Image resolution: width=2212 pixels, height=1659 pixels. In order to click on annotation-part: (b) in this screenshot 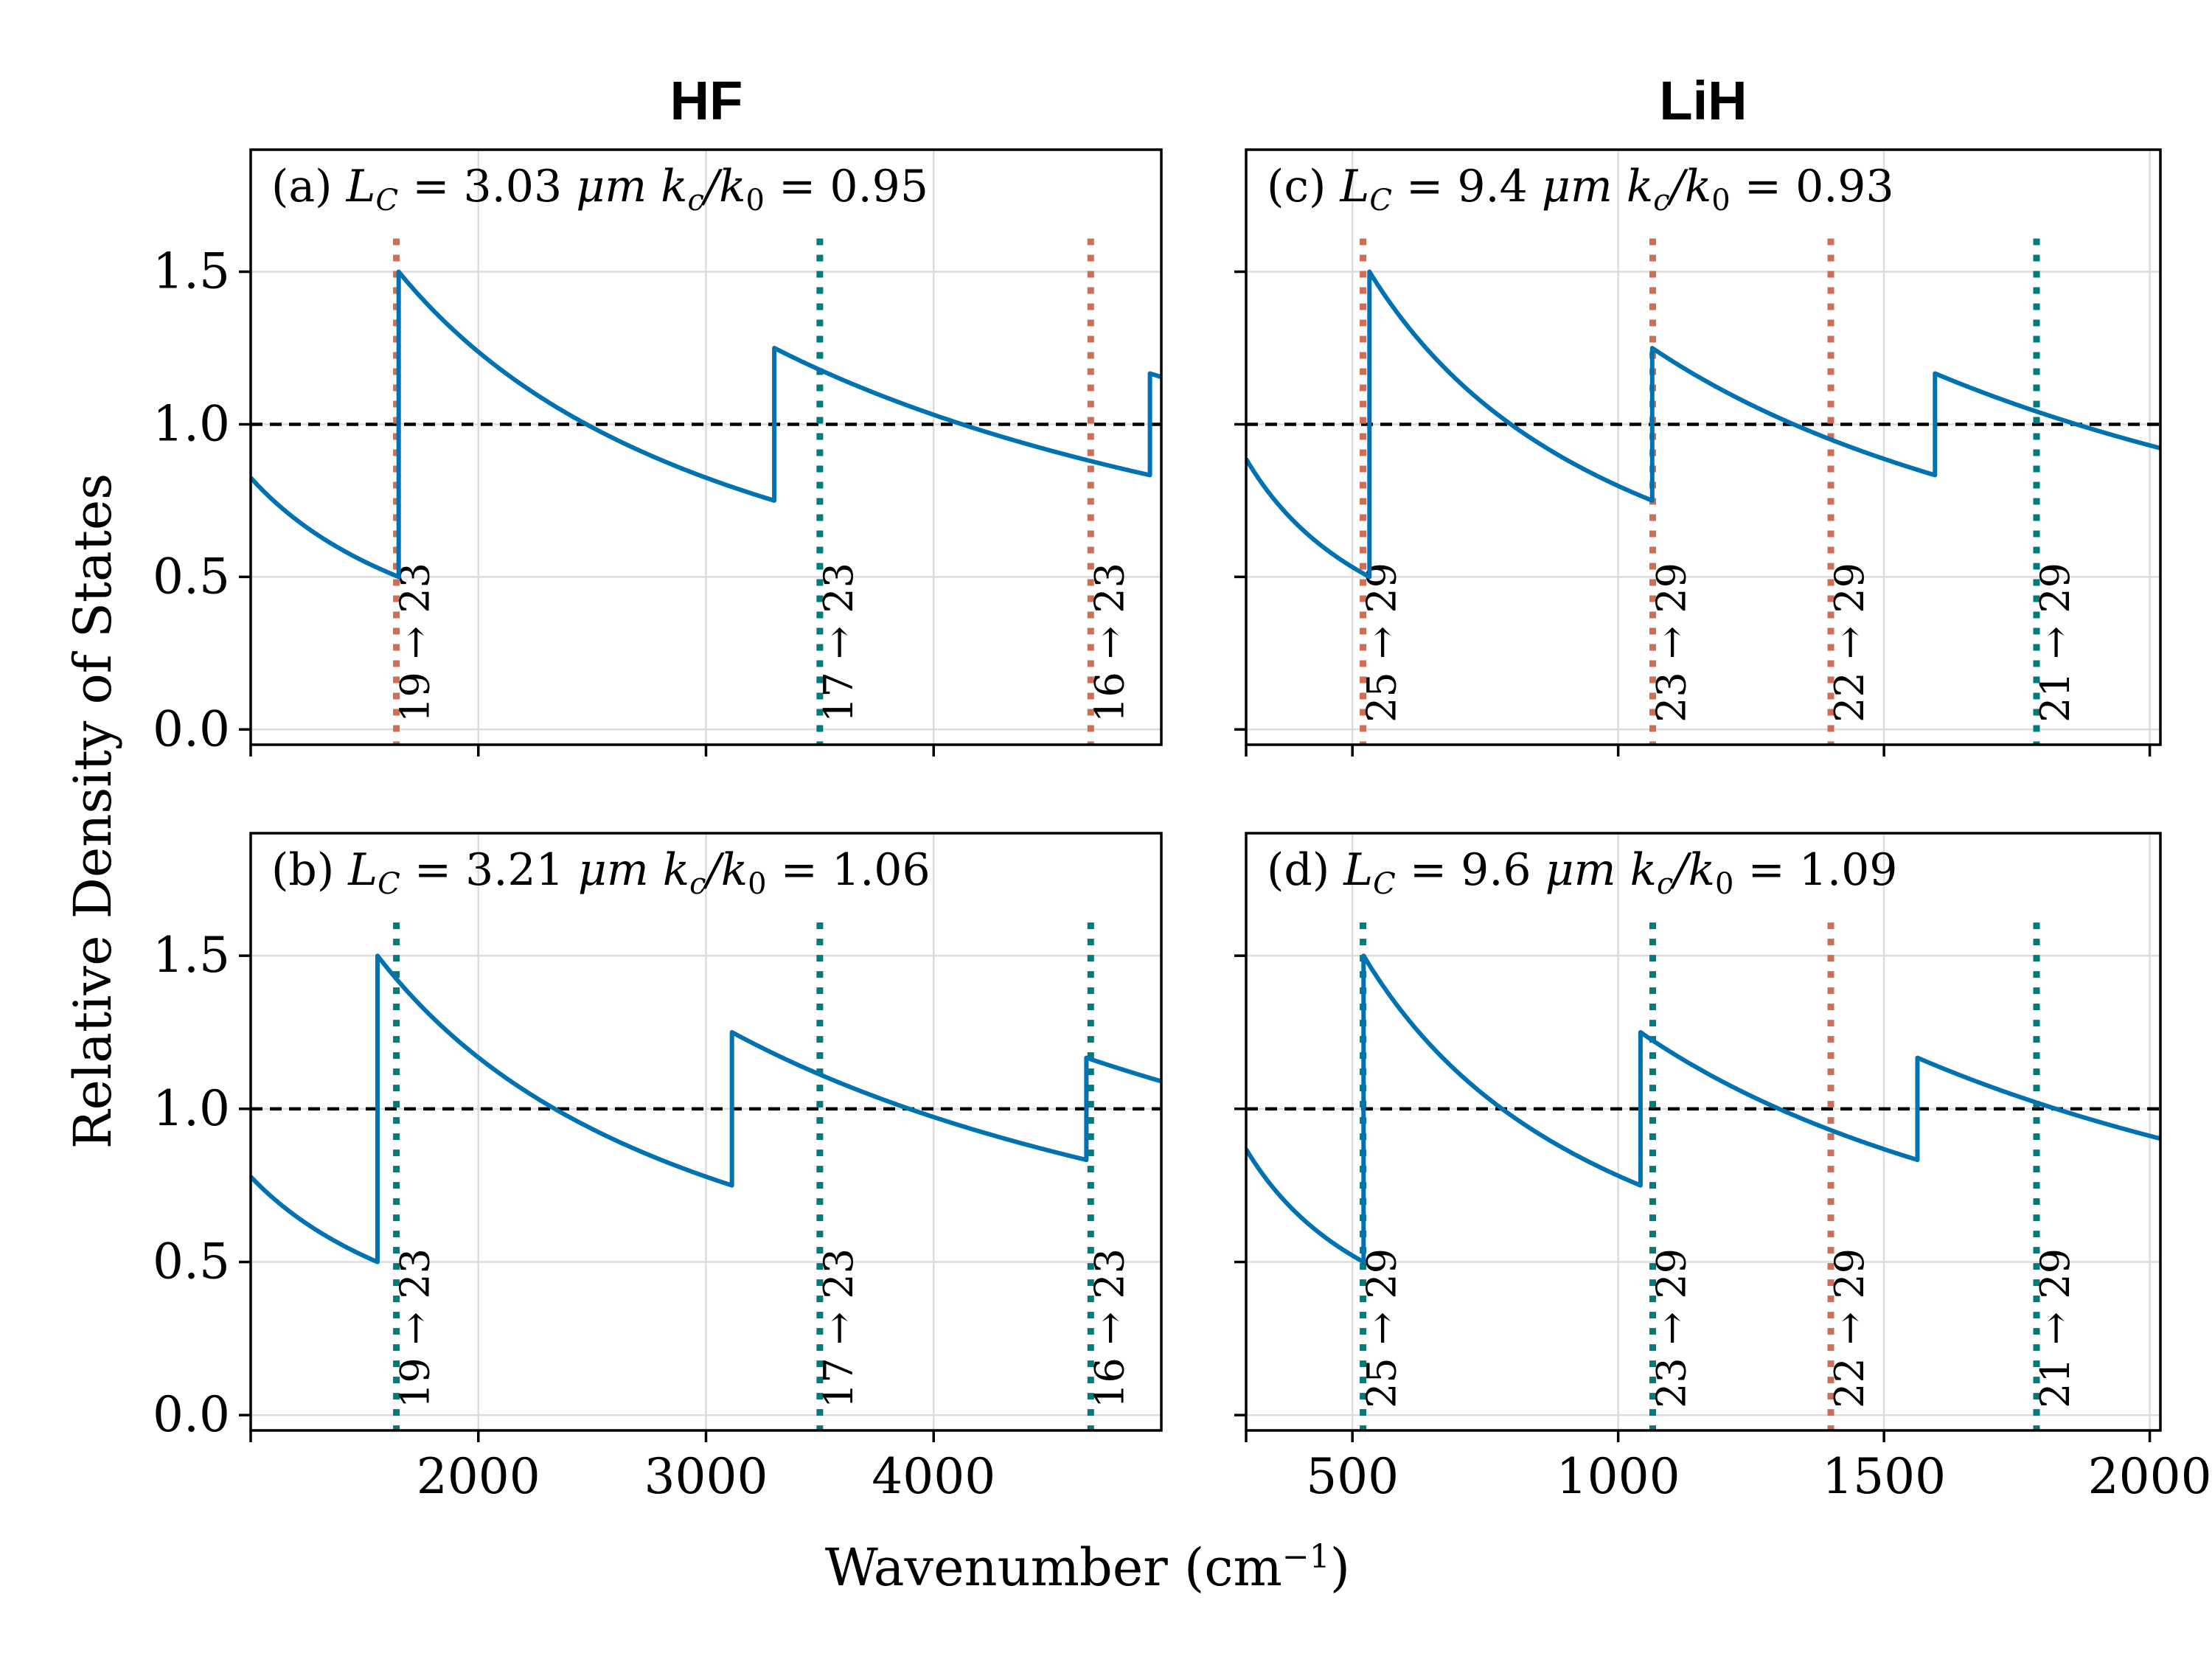, I will do `click(309, 870)`.